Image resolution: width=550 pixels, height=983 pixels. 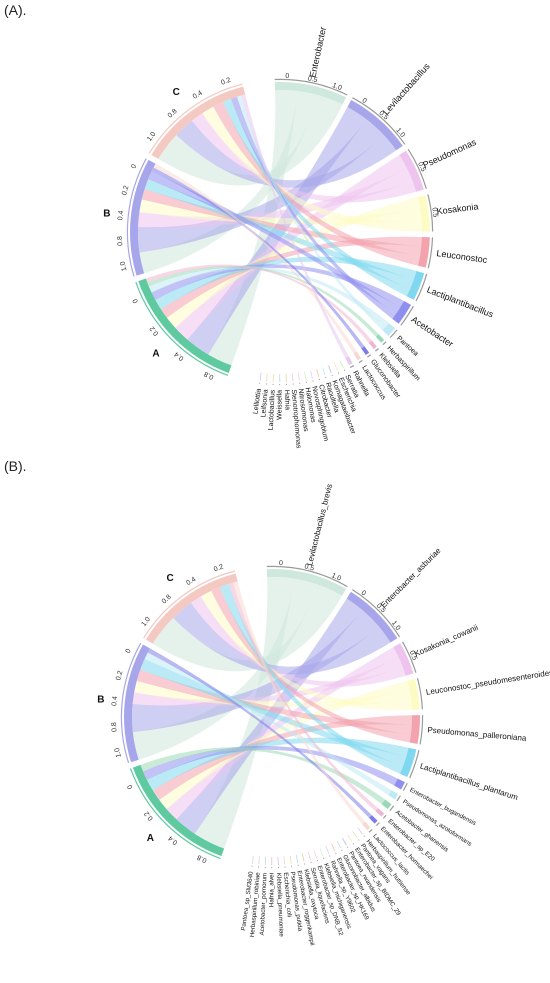 I want to click on taxon-arc-enterobacter_sp_dnb_s2, so click(x=315, y=854).